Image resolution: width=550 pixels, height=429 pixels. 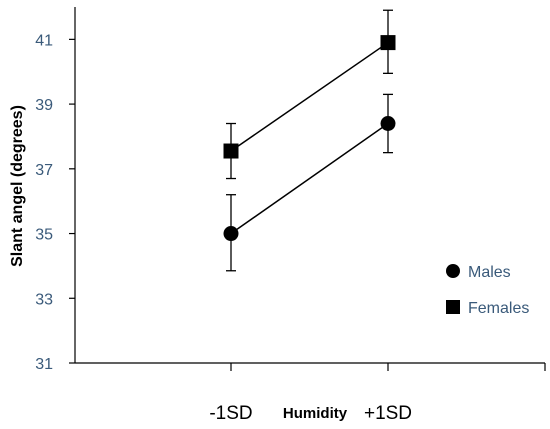 I want to click on legend-marker-females, so click(x=453, y=307).